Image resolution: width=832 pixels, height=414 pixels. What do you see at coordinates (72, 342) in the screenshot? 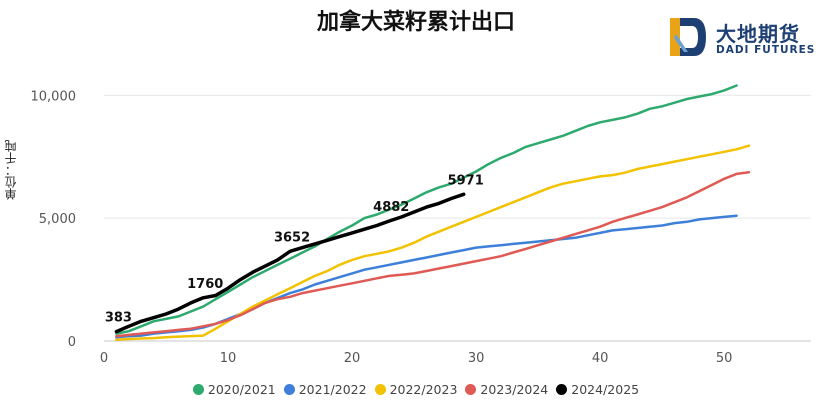
I see `y-tick-label: 0` at bounding box center [72, 342].